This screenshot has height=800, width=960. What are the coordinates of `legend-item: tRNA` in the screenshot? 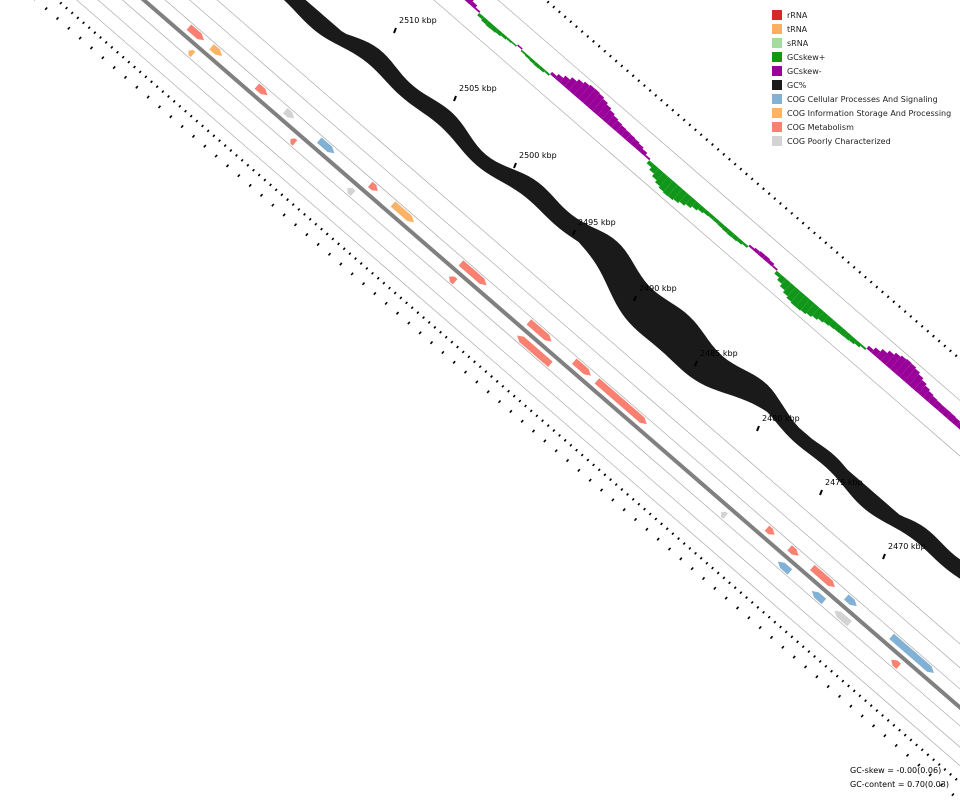 It's located at (861, 29).